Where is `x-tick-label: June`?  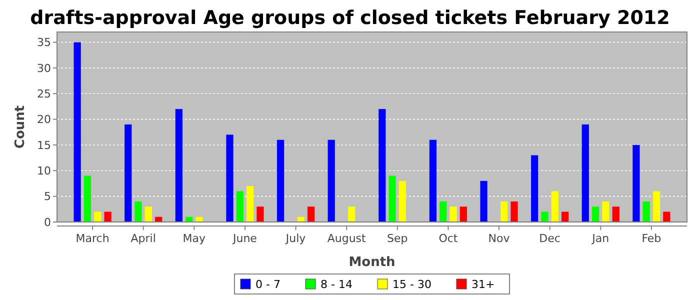 x-tick-label: June is located at coordinates (245, 238).